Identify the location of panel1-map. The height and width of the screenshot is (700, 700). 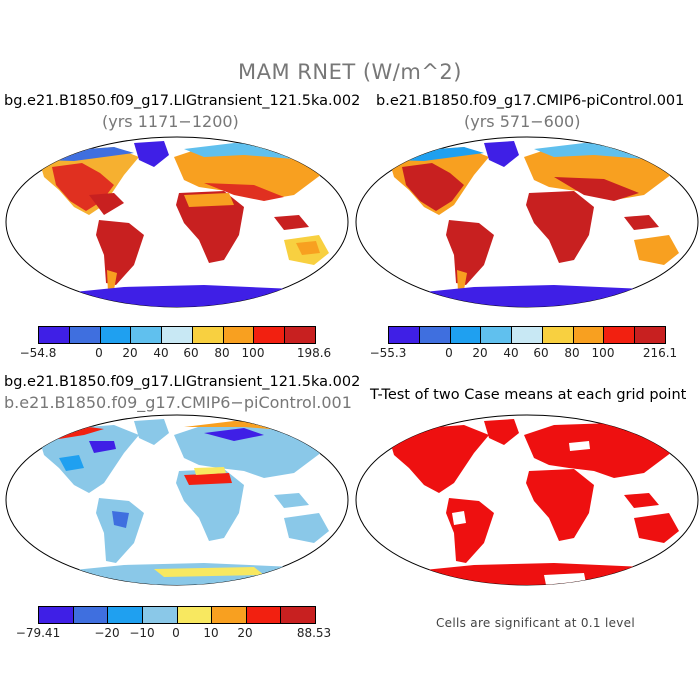
(177, 222).